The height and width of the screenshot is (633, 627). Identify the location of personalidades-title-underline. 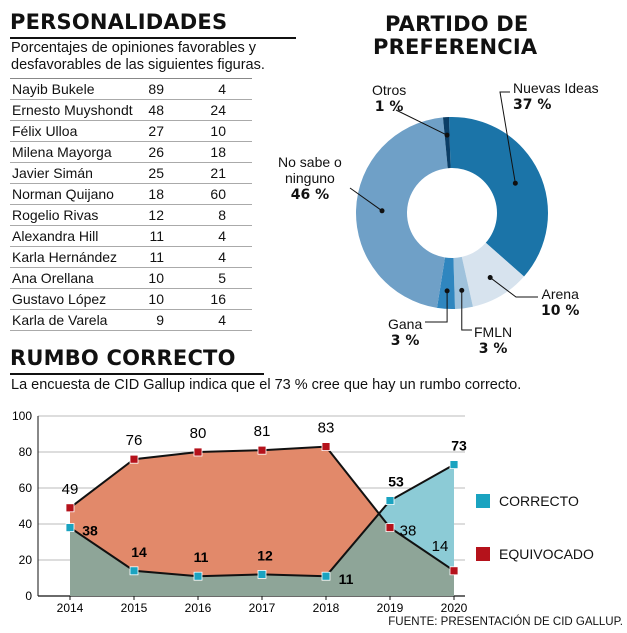
(153, 38).